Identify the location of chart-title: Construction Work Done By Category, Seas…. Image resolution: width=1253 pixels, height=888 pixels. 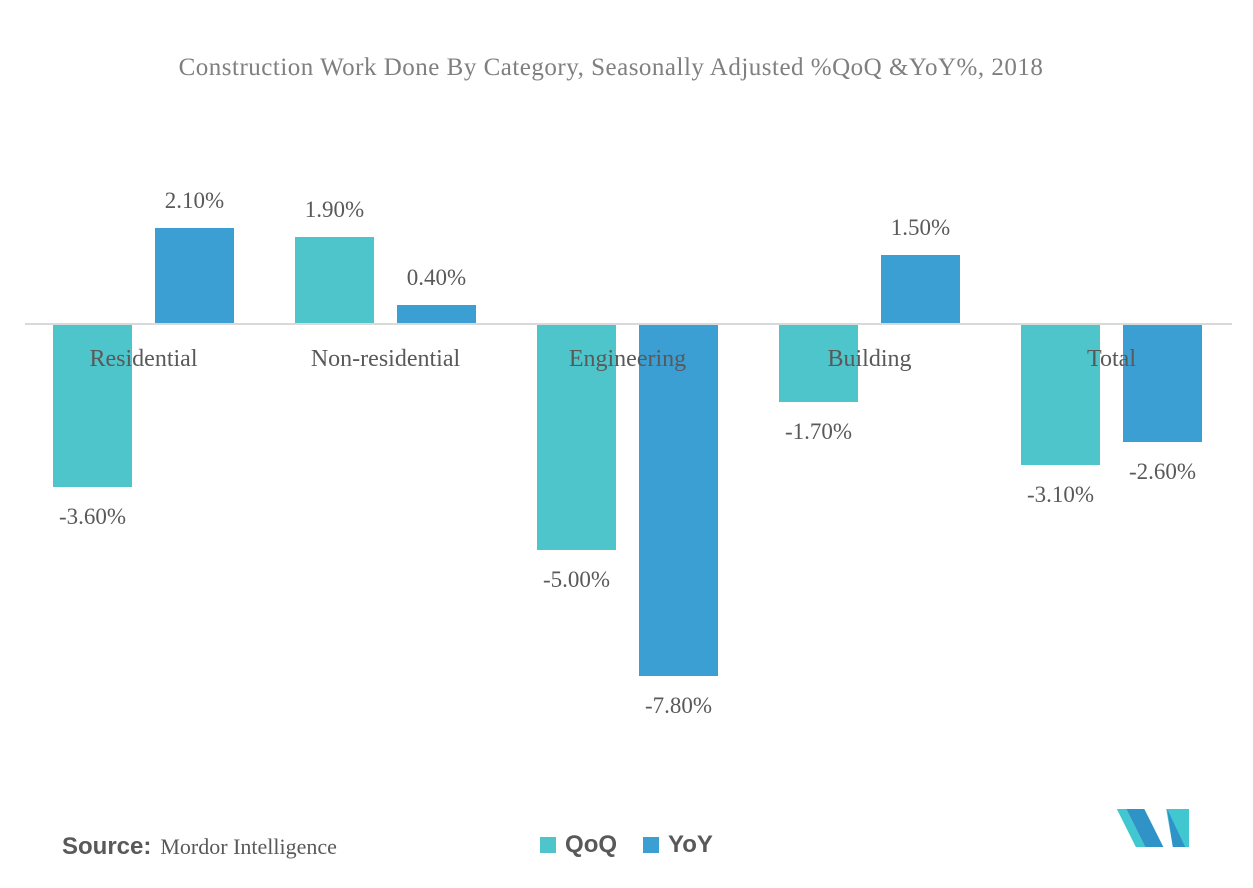
(611, 67).